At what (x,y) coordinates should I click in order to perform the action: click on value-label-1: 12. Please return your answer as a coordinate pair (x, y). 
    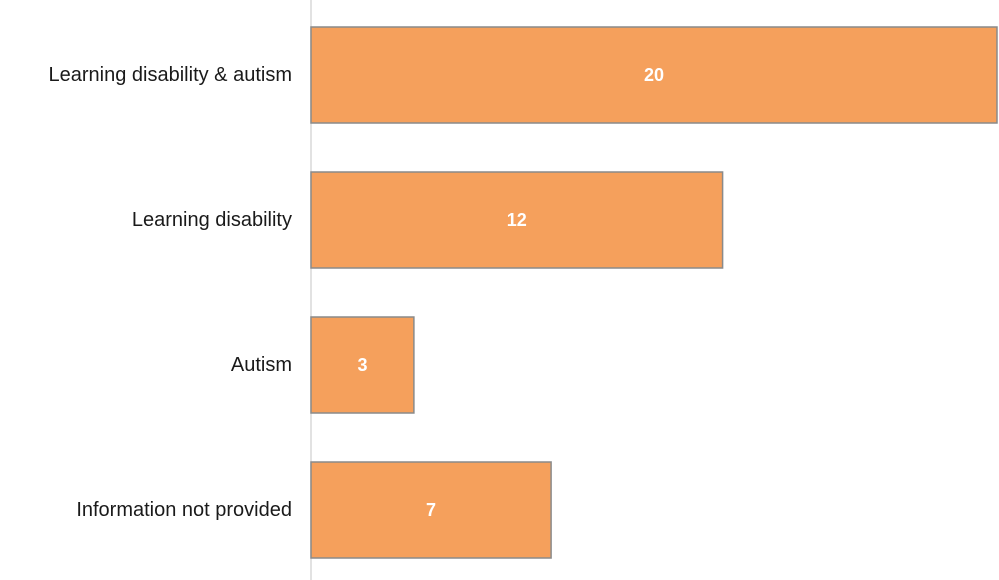
    Looking at the image, I should click on (517, 220).